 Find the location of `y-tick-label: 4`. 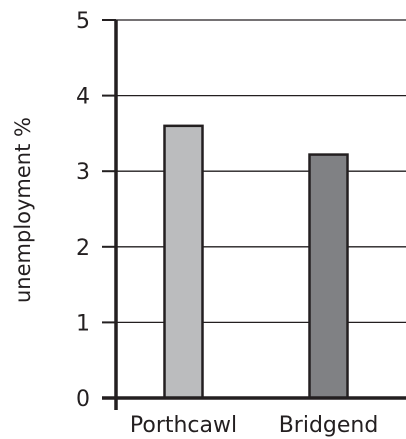

y-tick-label: 4 is located at coordinates (83, 97).